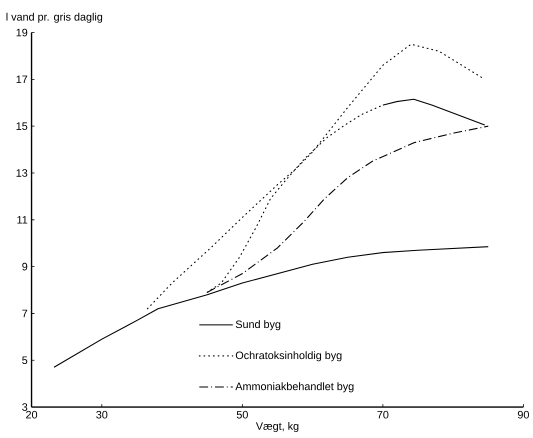  What do you see at coordinates (54, 17) in the screenshot?
I see `y-axis-title: l vand pr. gris daglig` at bounding box center [54, 17].